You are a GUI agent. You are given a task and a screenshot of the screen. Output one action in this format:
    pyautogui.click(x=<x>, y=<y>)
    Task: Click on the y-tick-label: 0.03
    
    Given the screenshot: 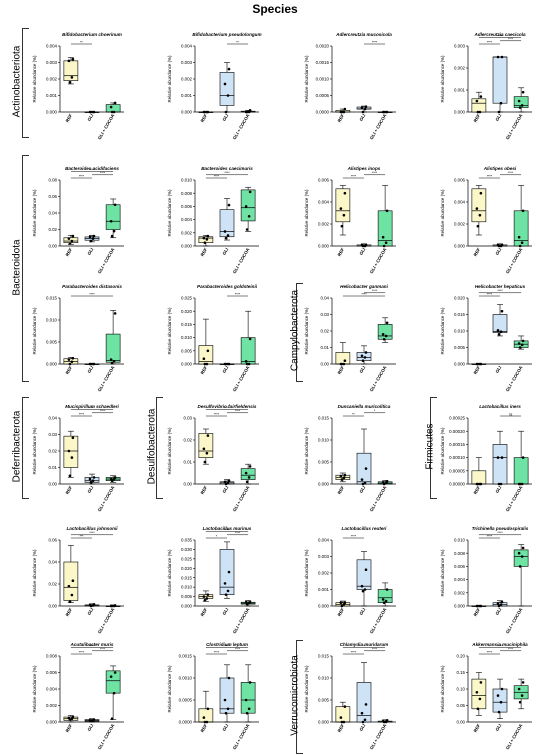 What is the action you would take?
    pyautogui.click(x=324, y=314)
    